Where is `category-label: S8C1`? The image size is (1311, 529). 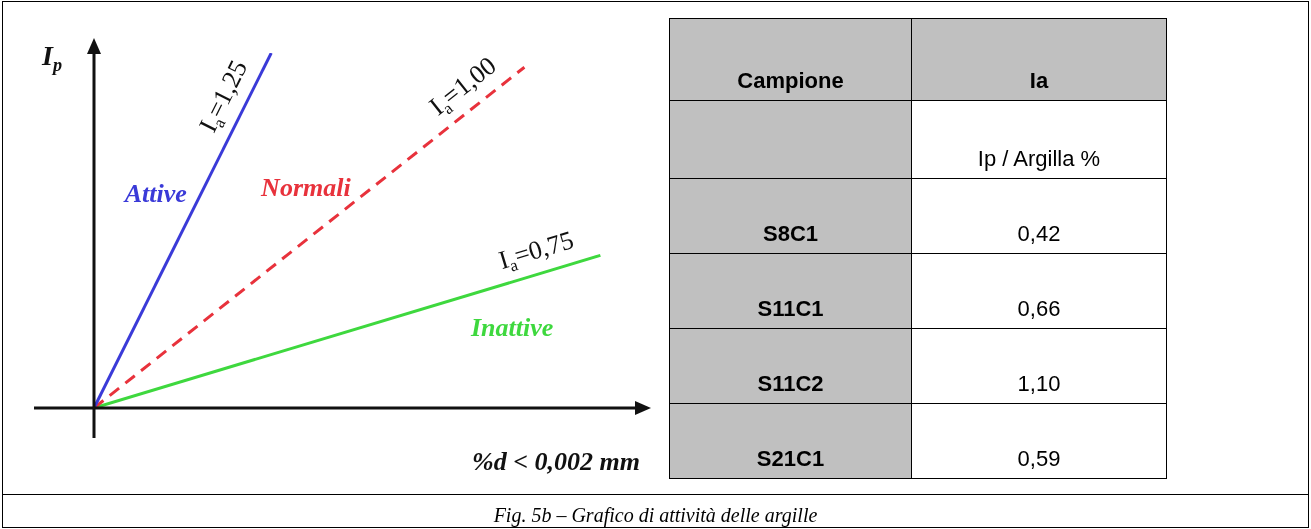 category-label: S8C1 is located at coordinates (790, 234).